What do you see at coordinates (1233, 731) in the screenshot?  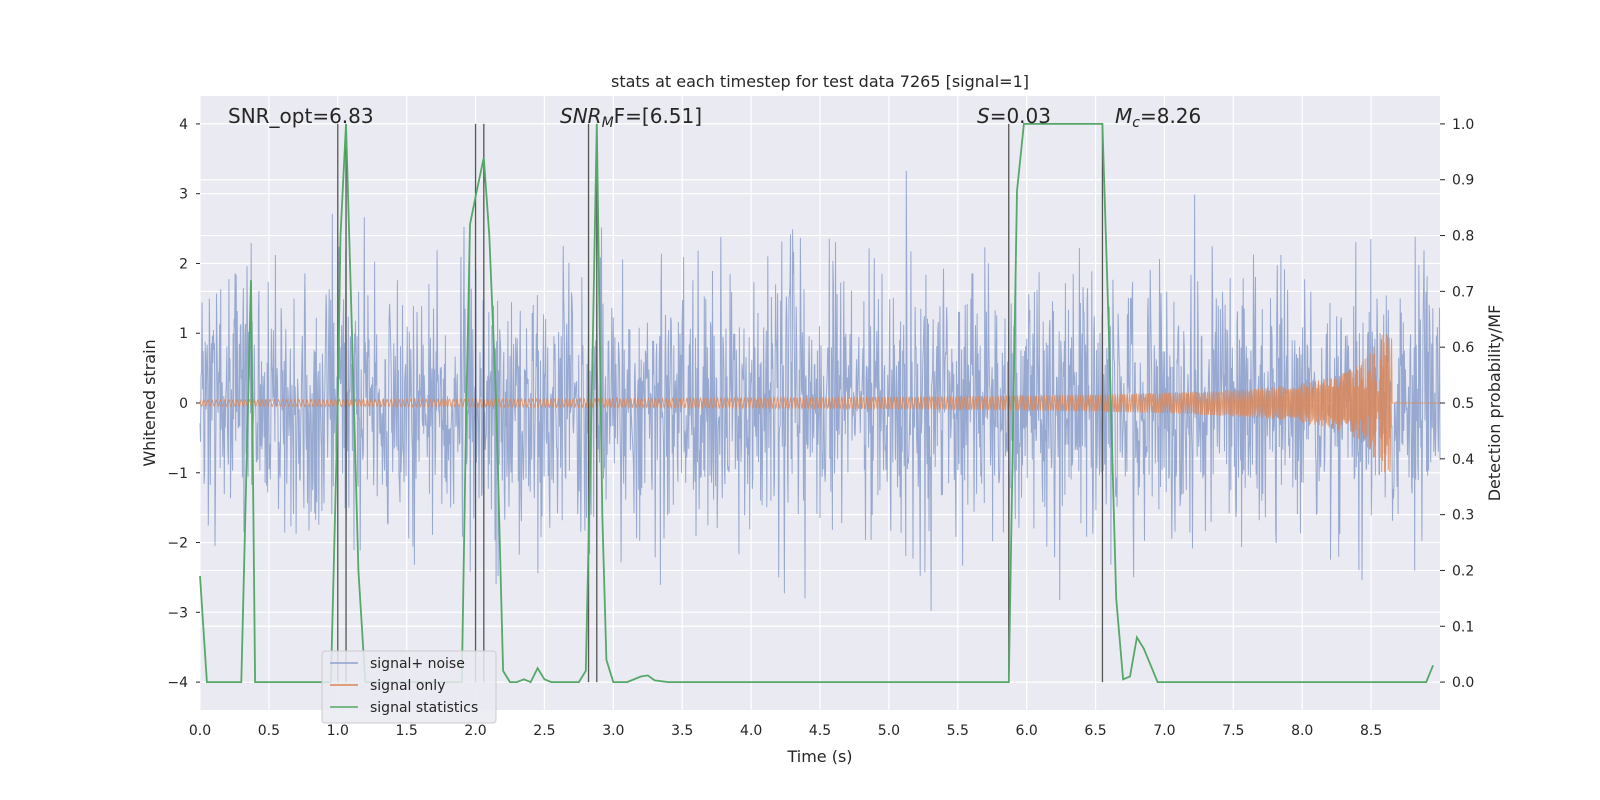 I see `x-tick-label-15: 7.5` at bounding box center [1233, 731].